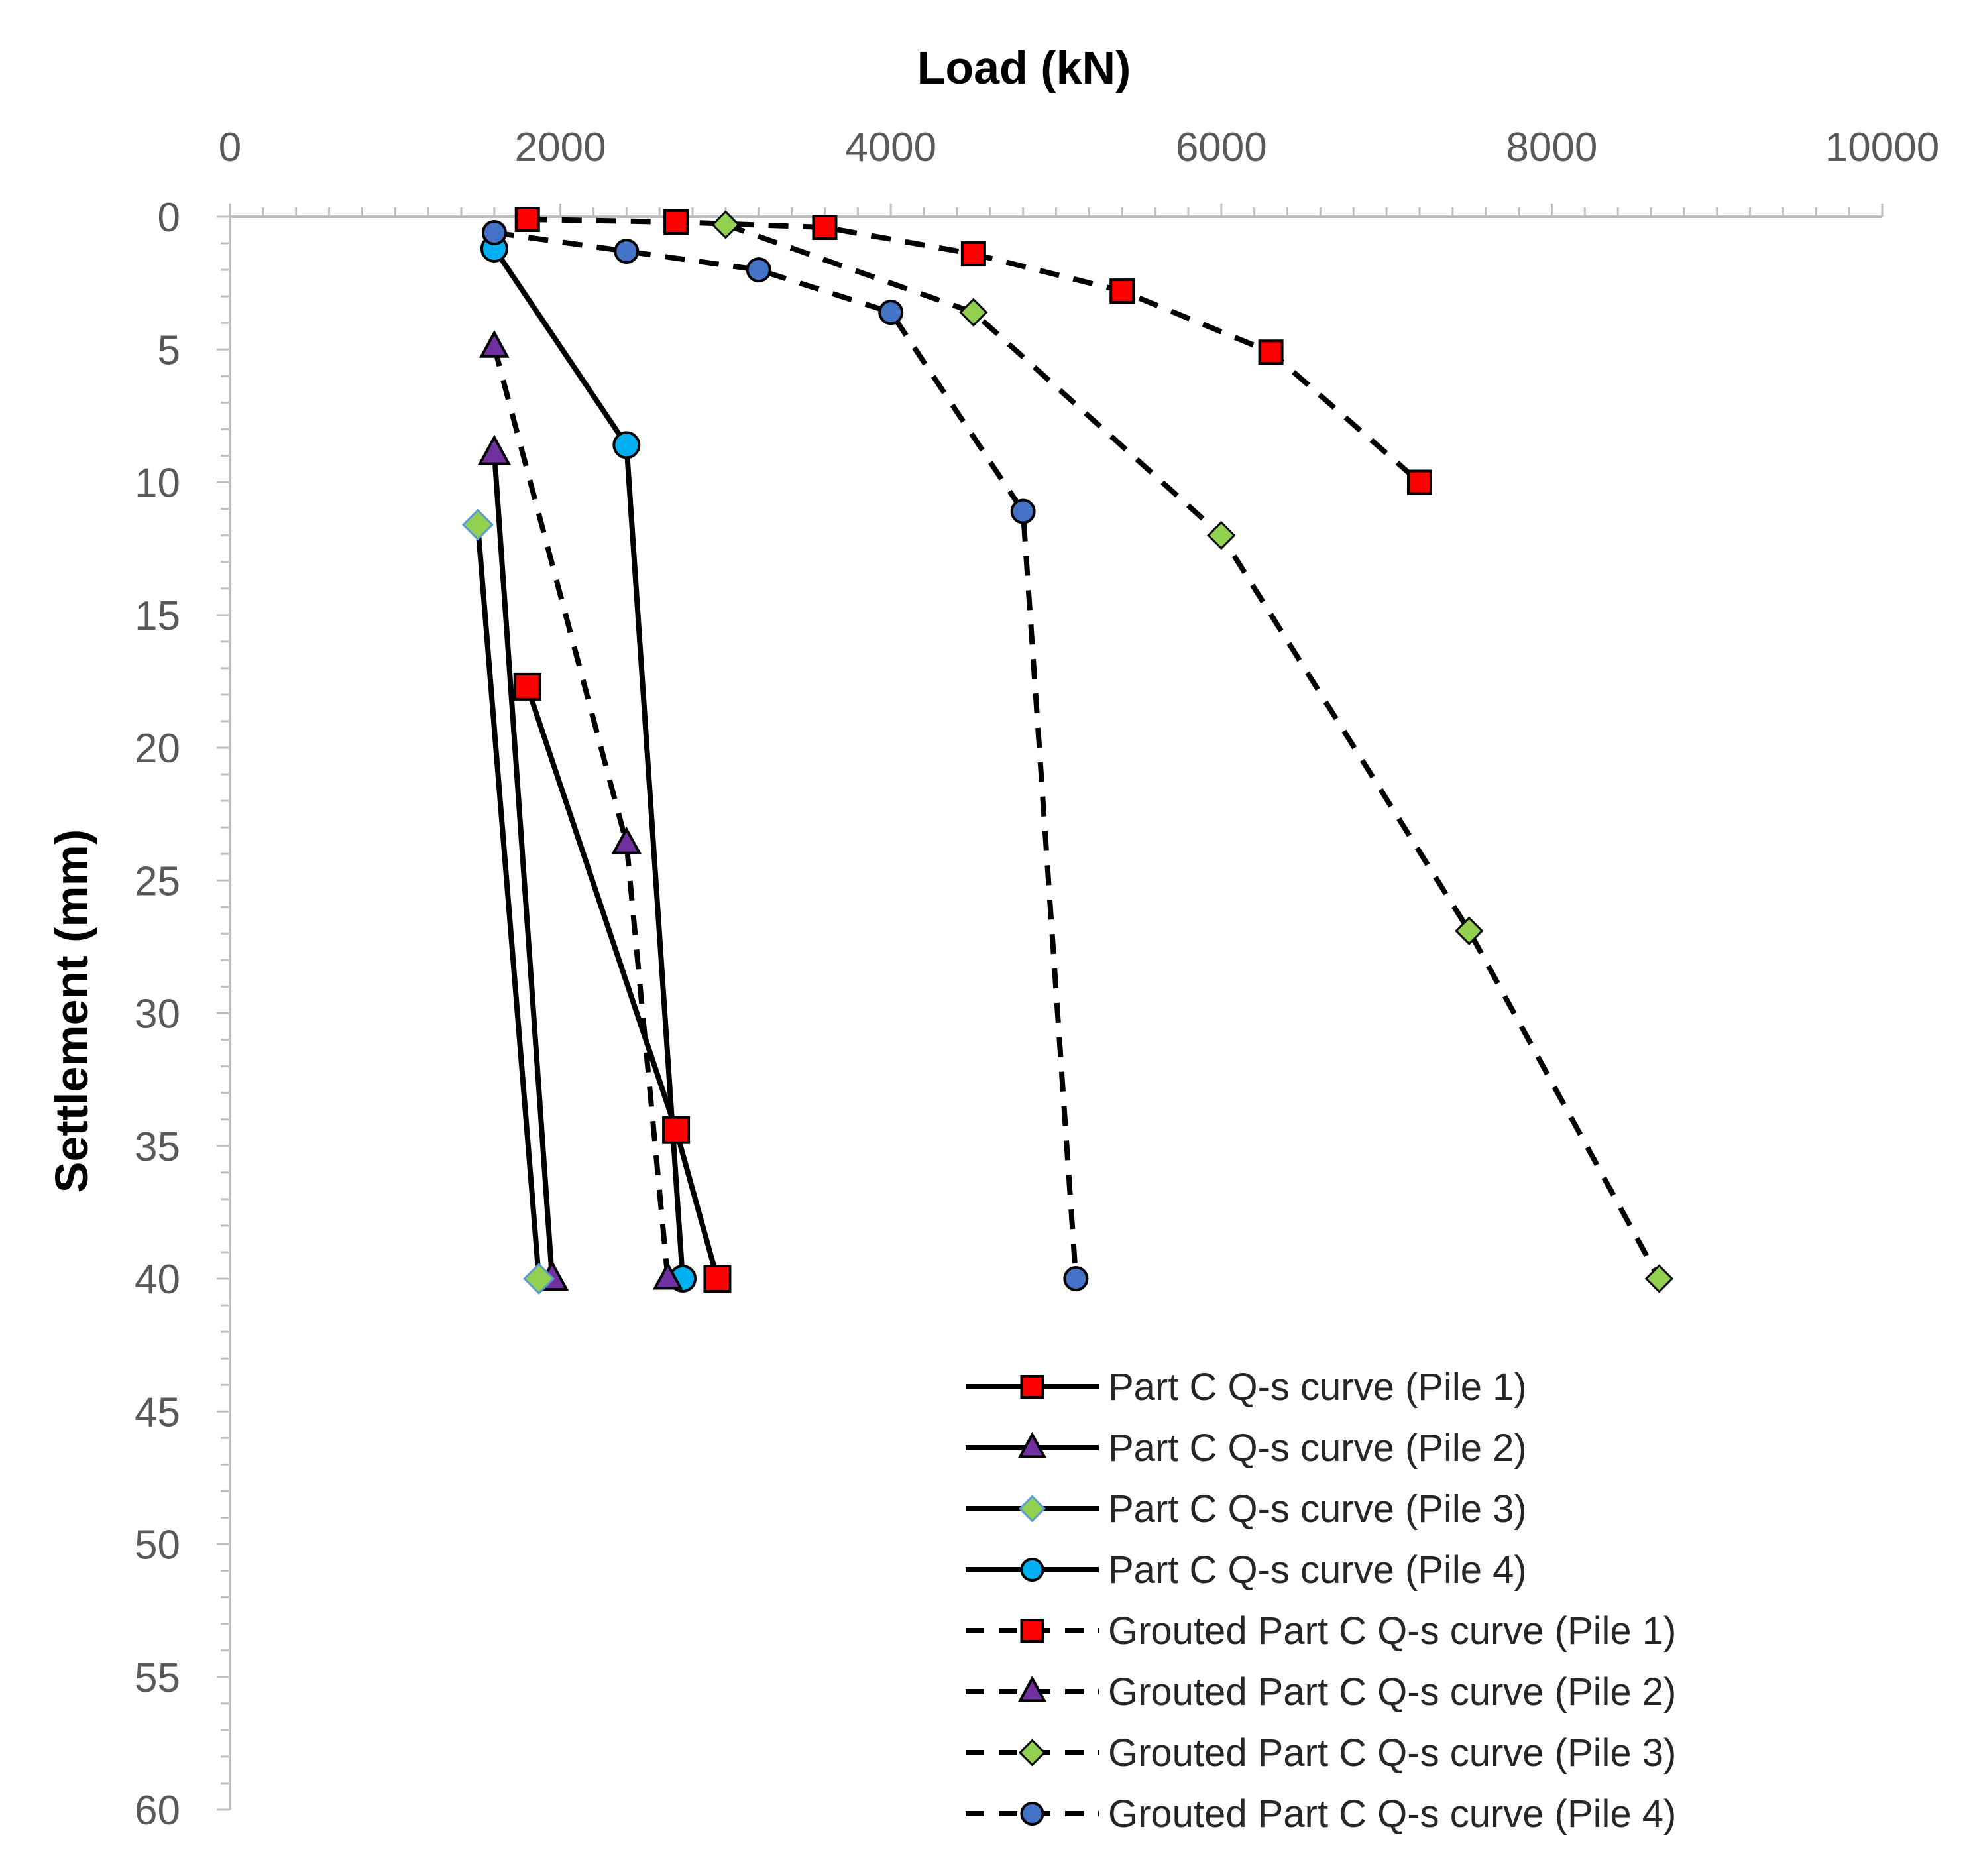  I want to click on y-tick-label: 45, so click(157, 1412).